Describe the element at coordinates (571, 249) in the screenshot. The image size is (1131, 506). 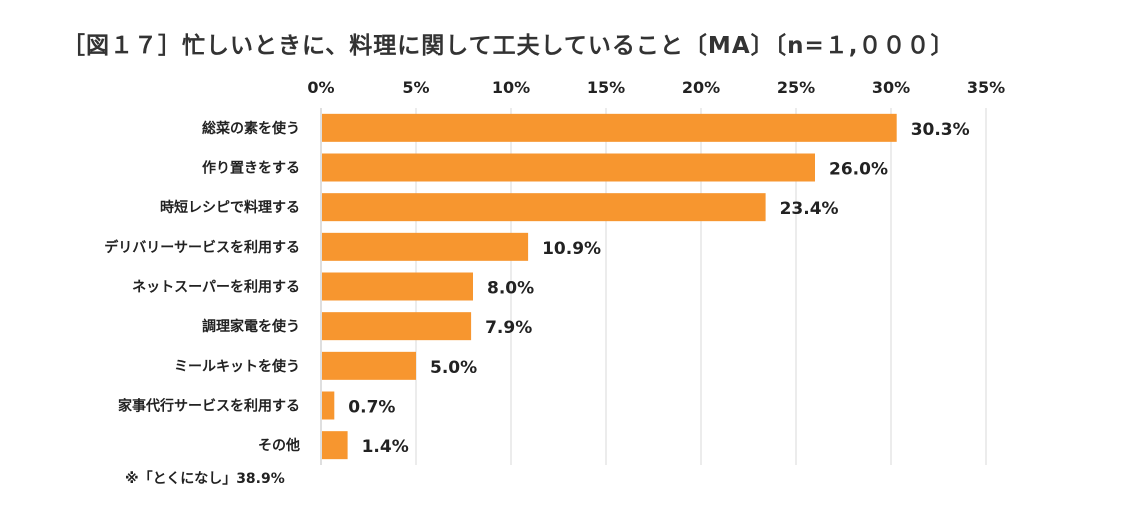
I see `data-label: 10.9%` at that location.